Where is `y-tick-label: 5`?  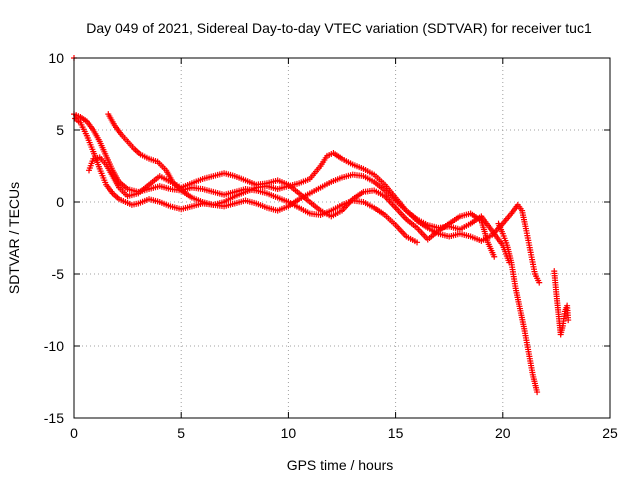
y-tick-label: 5 is located at coordinates (60, 130).